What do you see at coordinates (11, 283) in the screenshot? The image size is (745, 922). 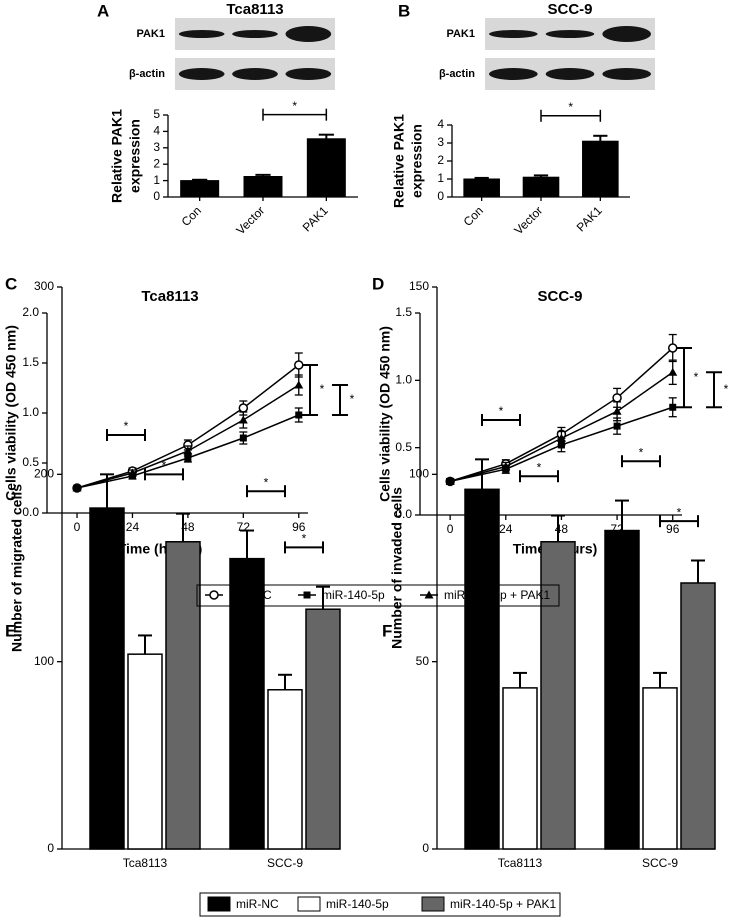 I see `panel-letter: C` at bounding box center [11, 283].